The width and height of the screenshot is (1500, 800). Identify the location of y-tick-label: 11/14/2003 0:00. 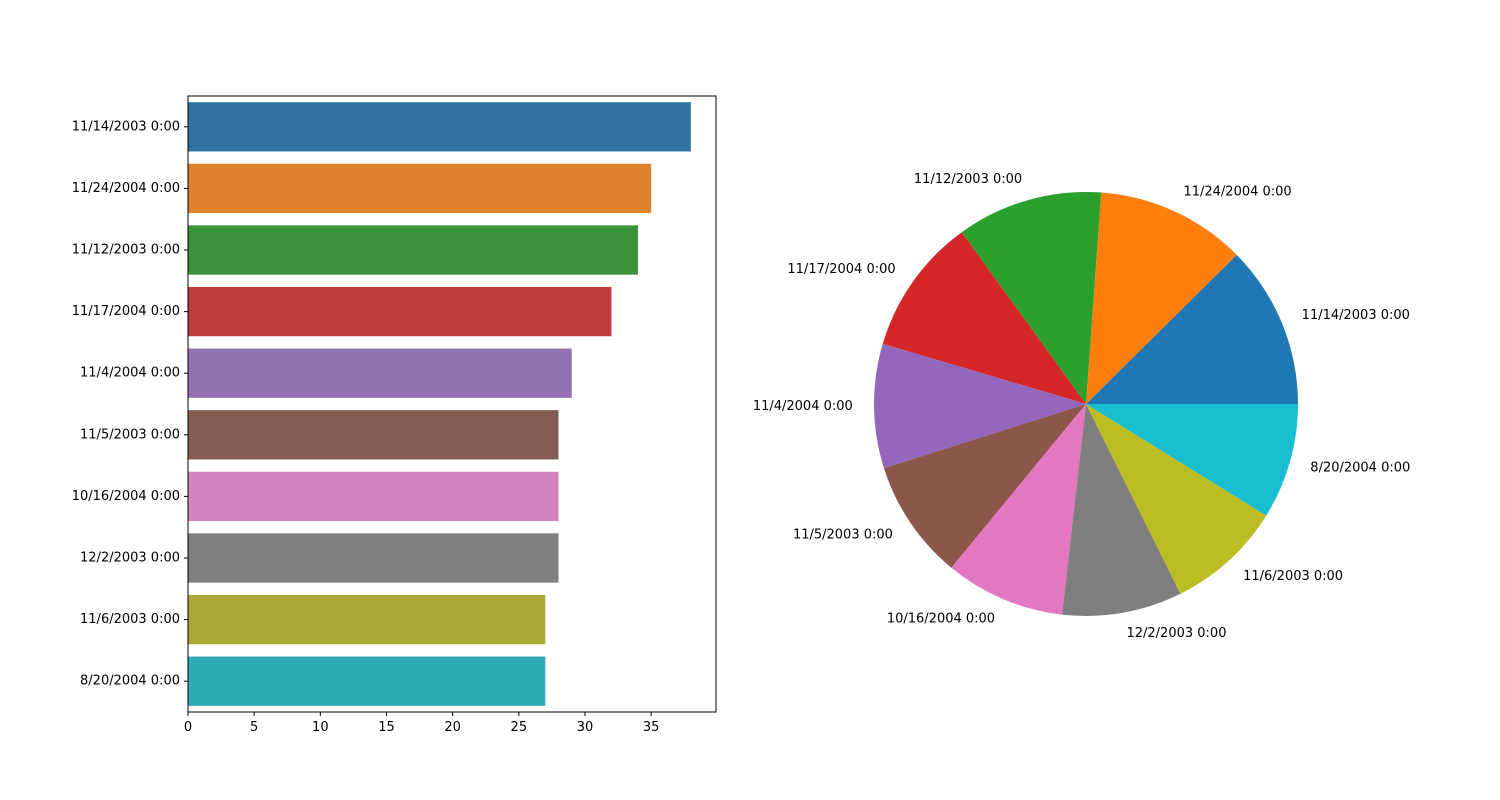
(126, 126).